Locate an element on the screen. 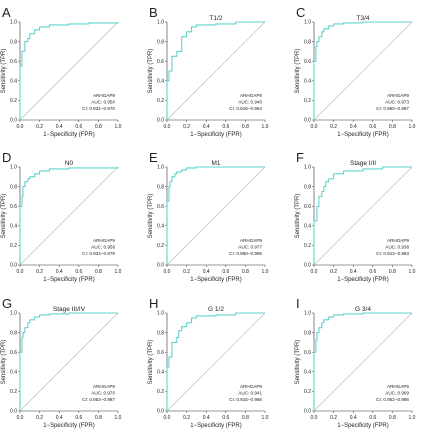  panel-title: G 3/4 is located at coordinates (363, 309).